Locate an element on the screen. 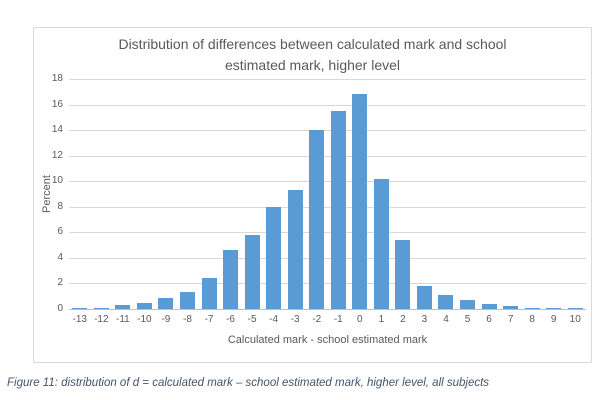 This screenshot has height=400, width=601. x-tick-label--9: -9 is located at coordinates (166, 319).